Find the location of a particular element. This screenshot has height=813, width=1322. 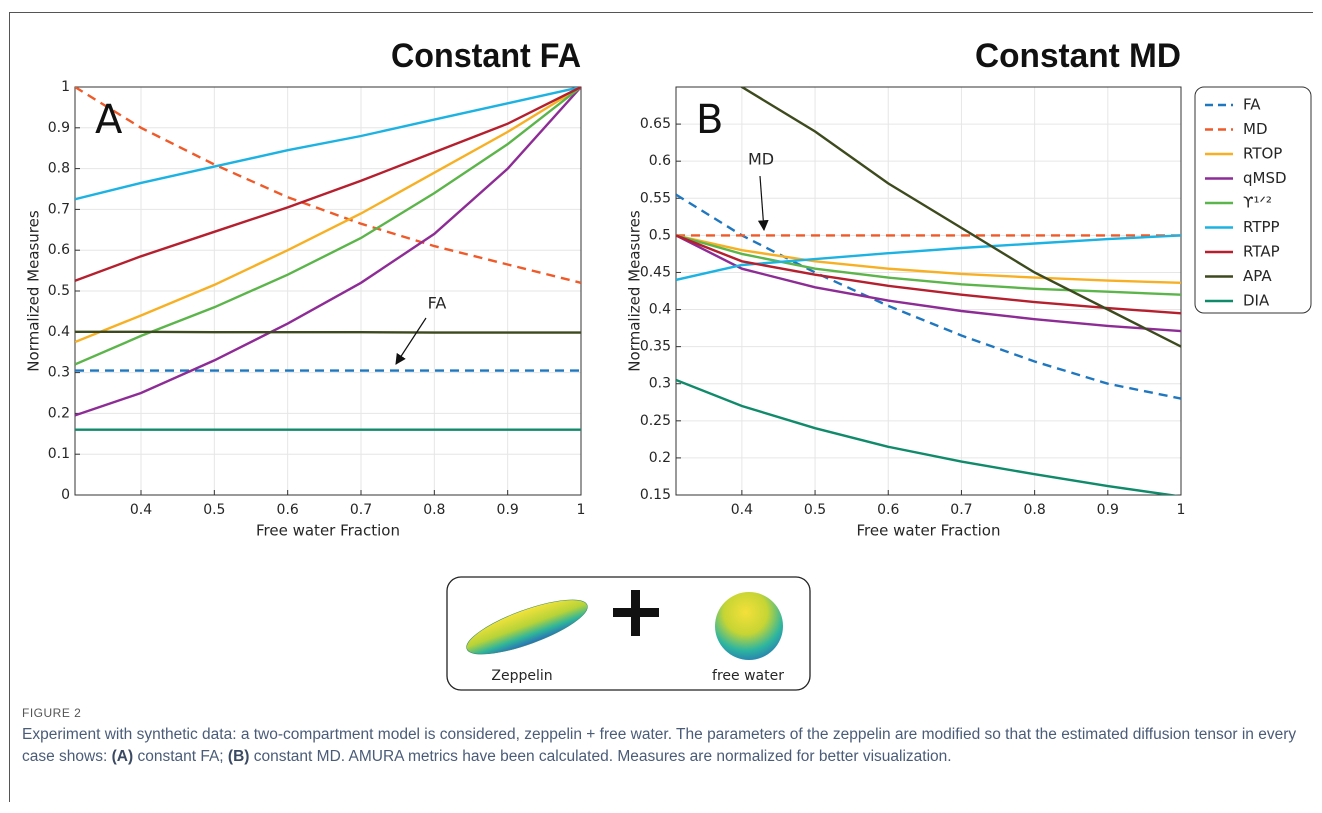

y-tick-label: 0 is located at coordinates (65, 495).